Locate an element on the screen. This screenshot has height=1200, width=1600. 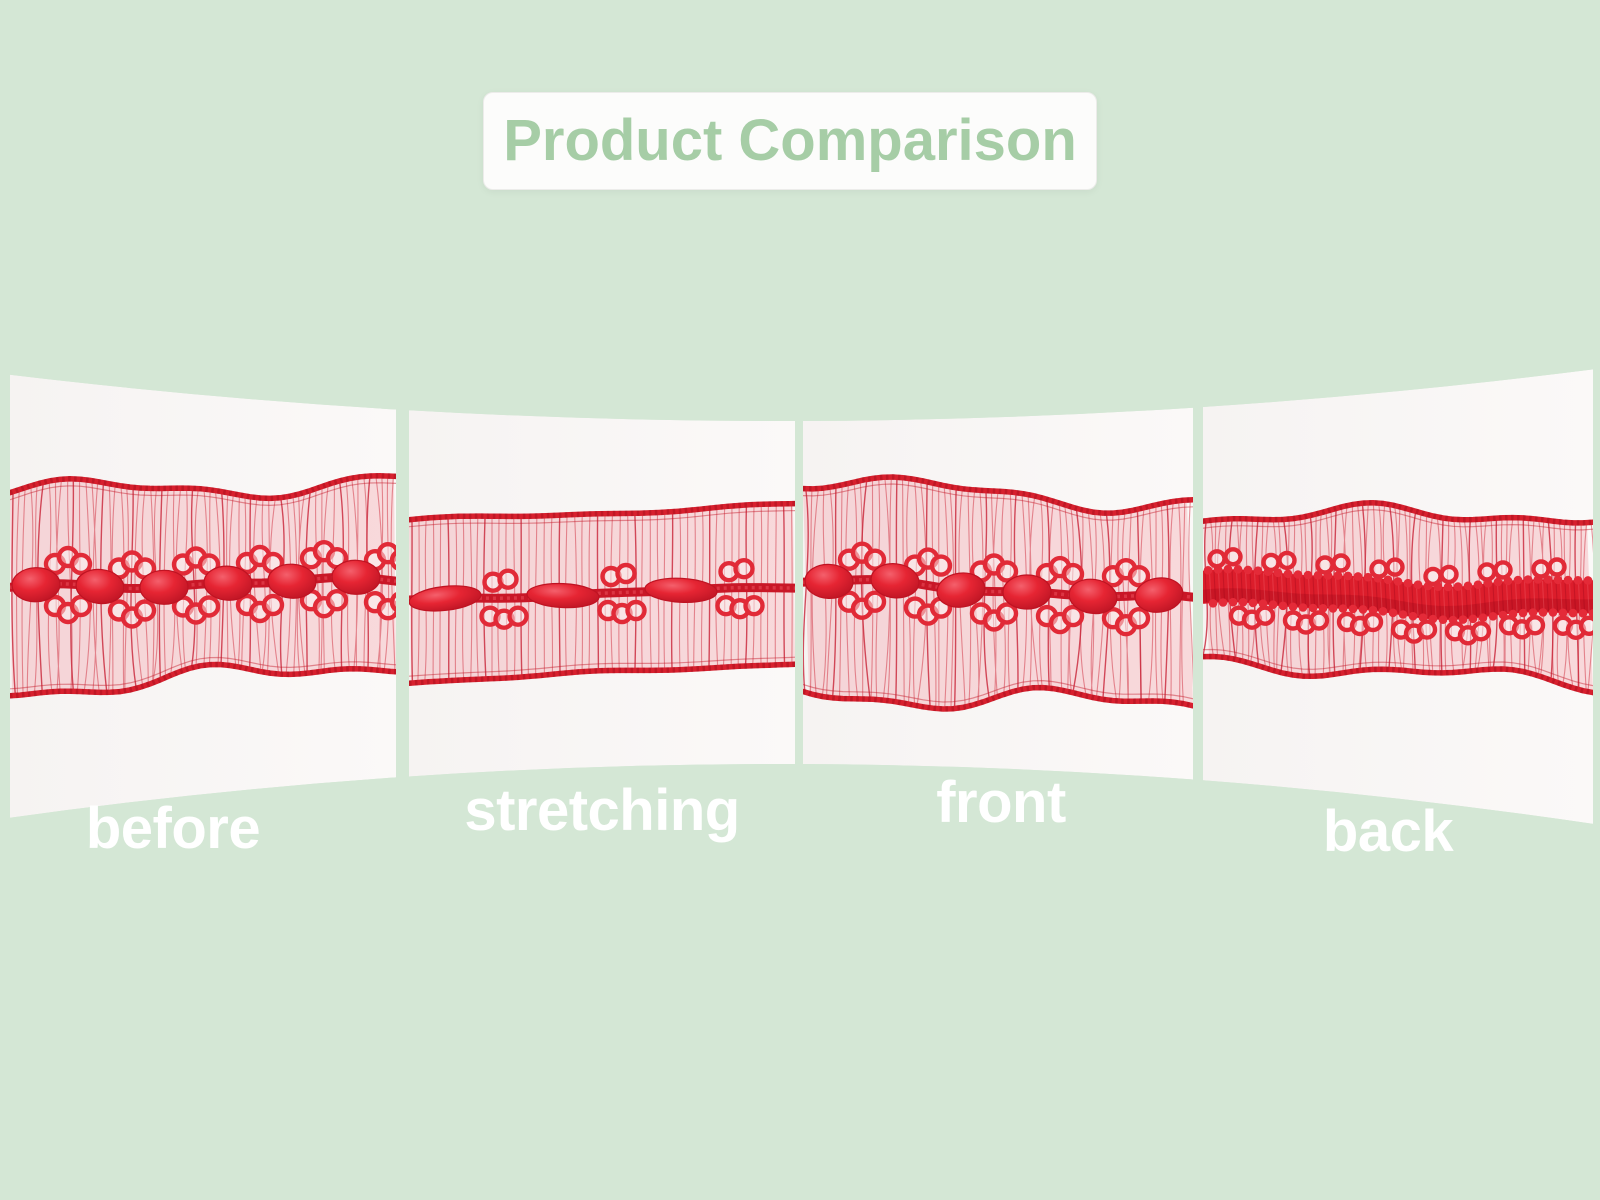
photo-panel-before is located at coordinates (203, 596).